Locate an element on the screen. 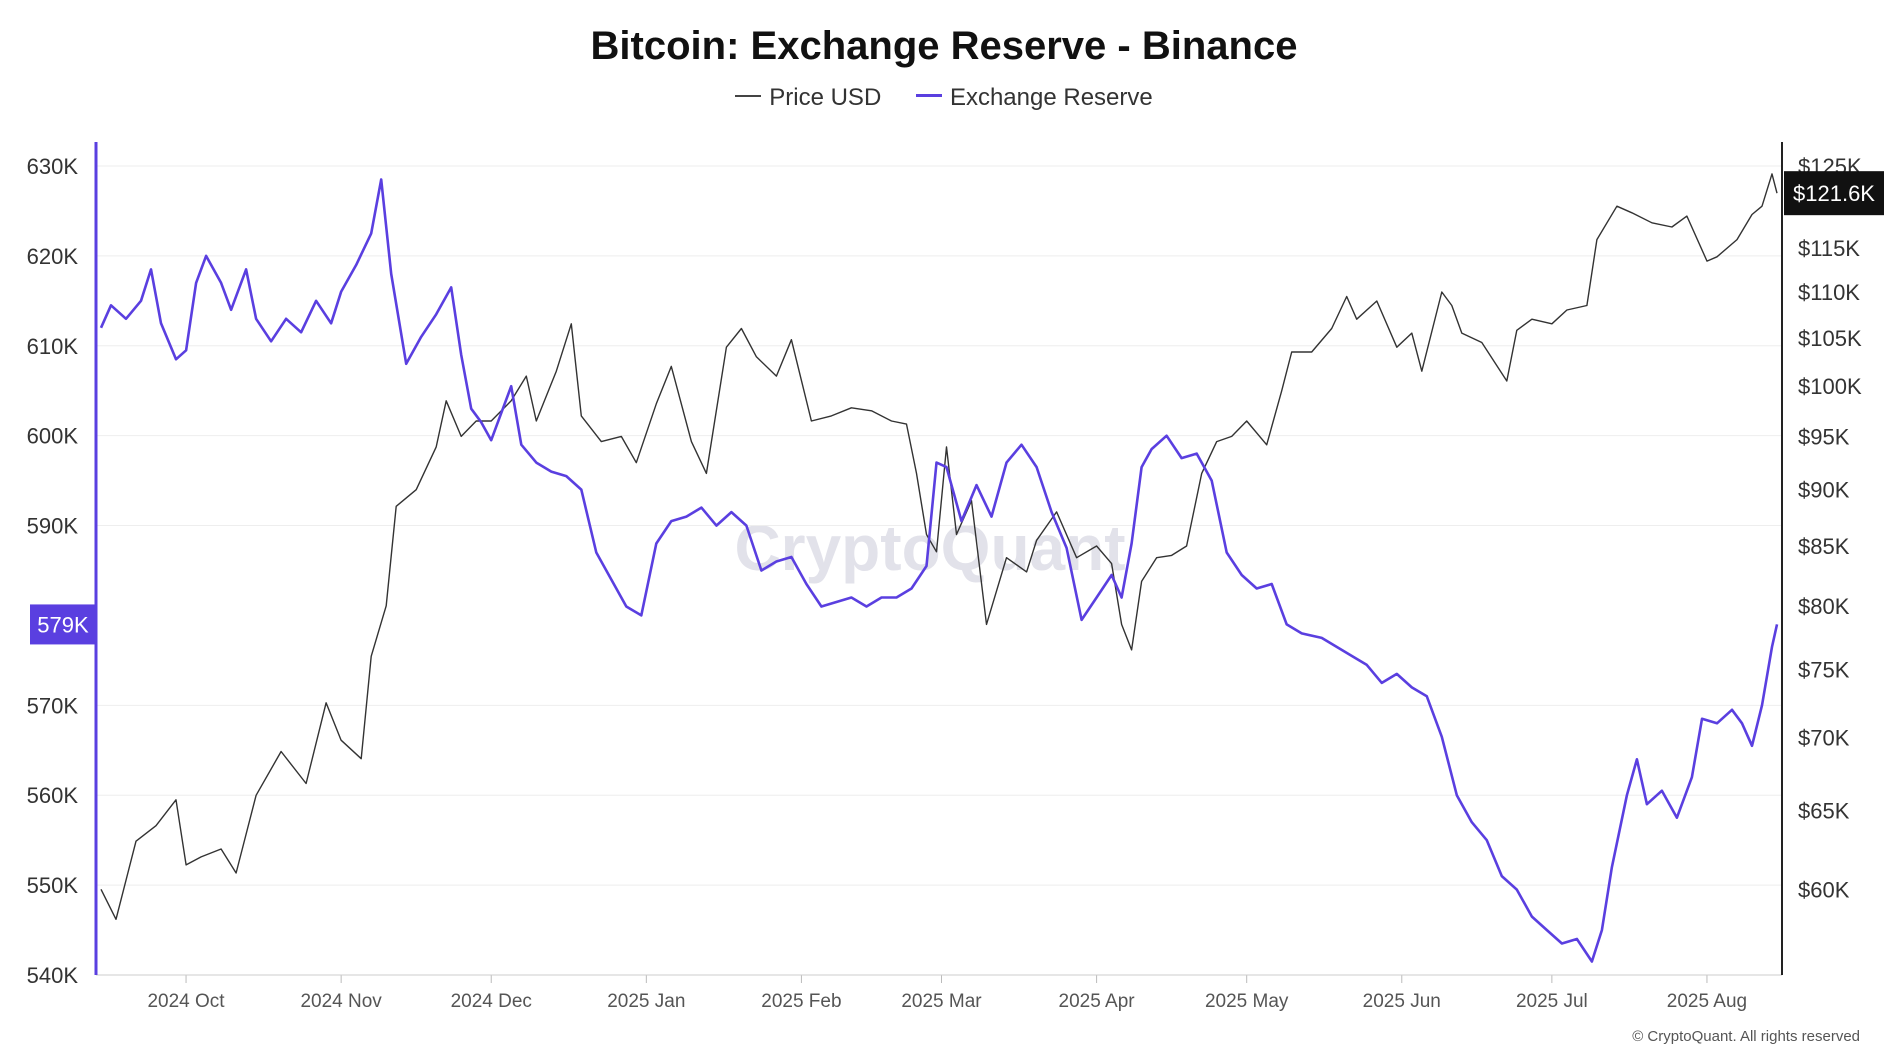 This screenshot has height=1058, width=1888. x-tick-label: 2024 Oct is located at coordinates (186, 1001).